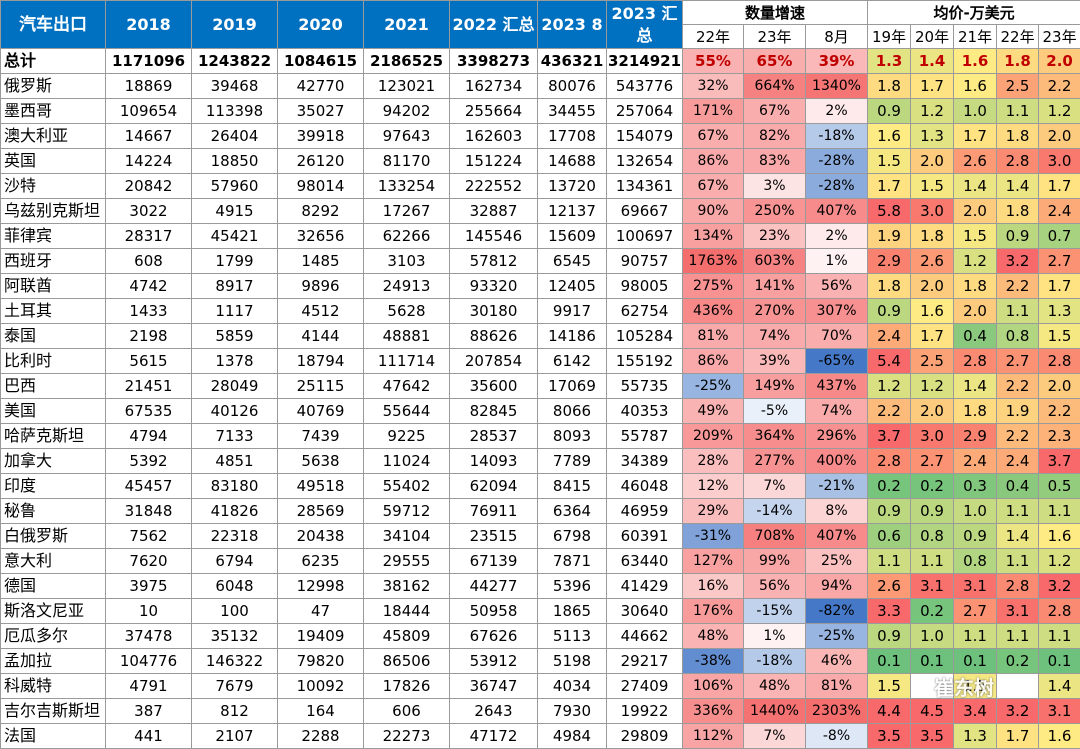 This screenshot has width=1080, height=749. I want to click on value-cell: 32656, so click(321, 236).